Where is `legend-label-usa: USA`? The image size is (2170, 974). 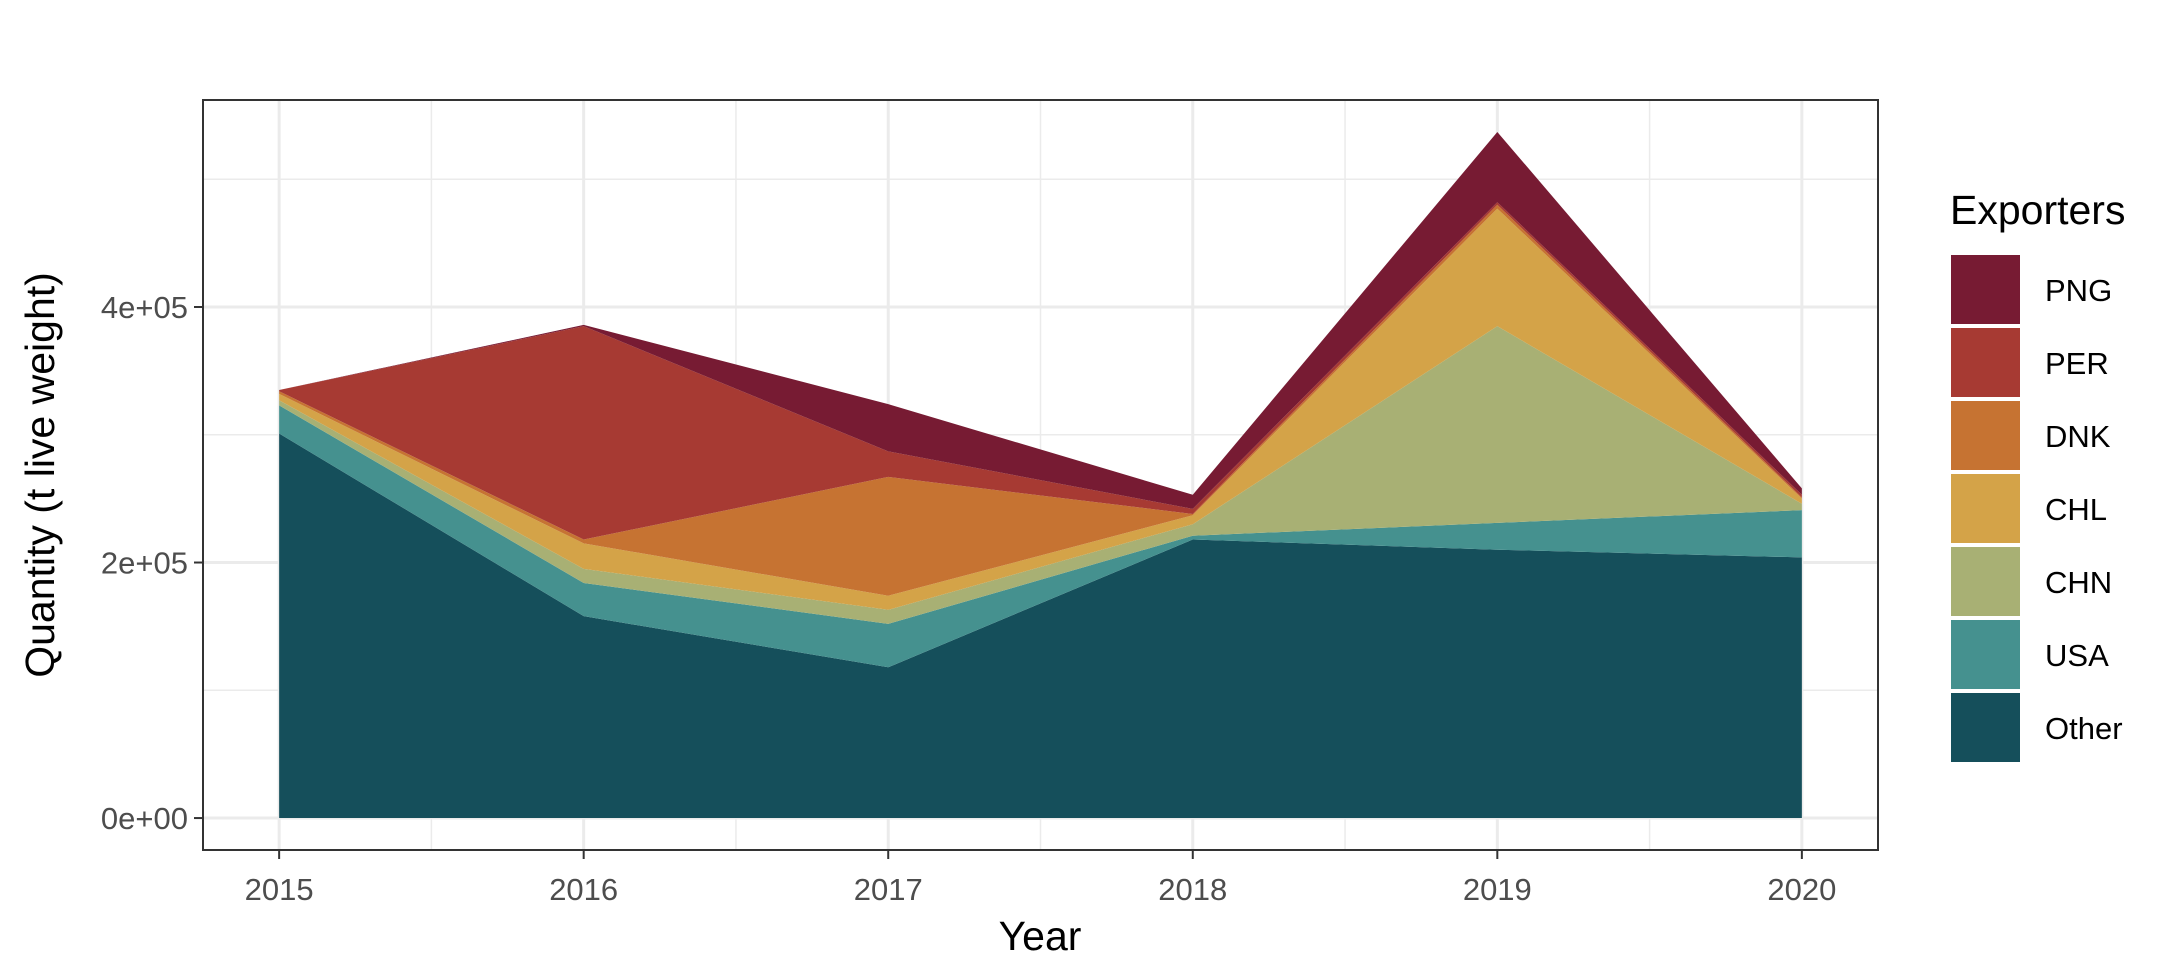
legend-label-usa: USA is located at coordinates (2077, 655).